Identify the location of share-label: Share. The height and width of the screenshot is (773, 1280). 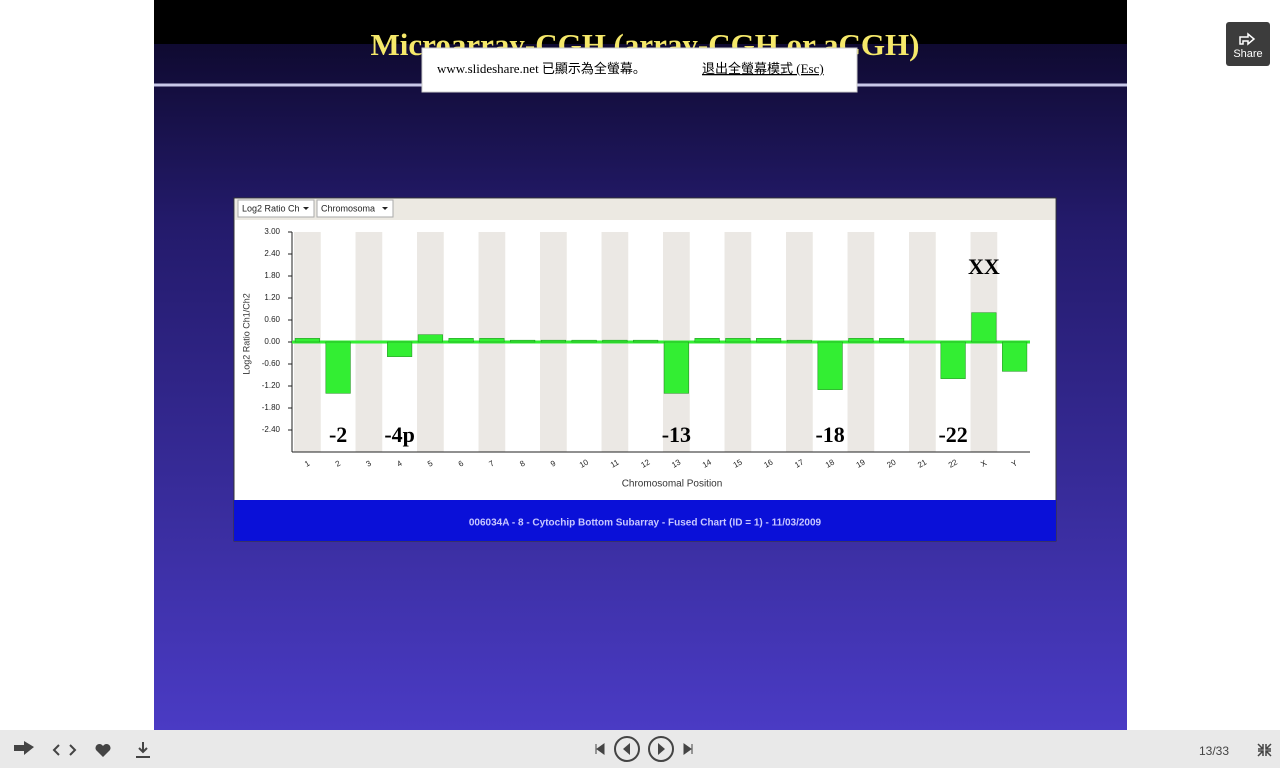
(1247, 54).